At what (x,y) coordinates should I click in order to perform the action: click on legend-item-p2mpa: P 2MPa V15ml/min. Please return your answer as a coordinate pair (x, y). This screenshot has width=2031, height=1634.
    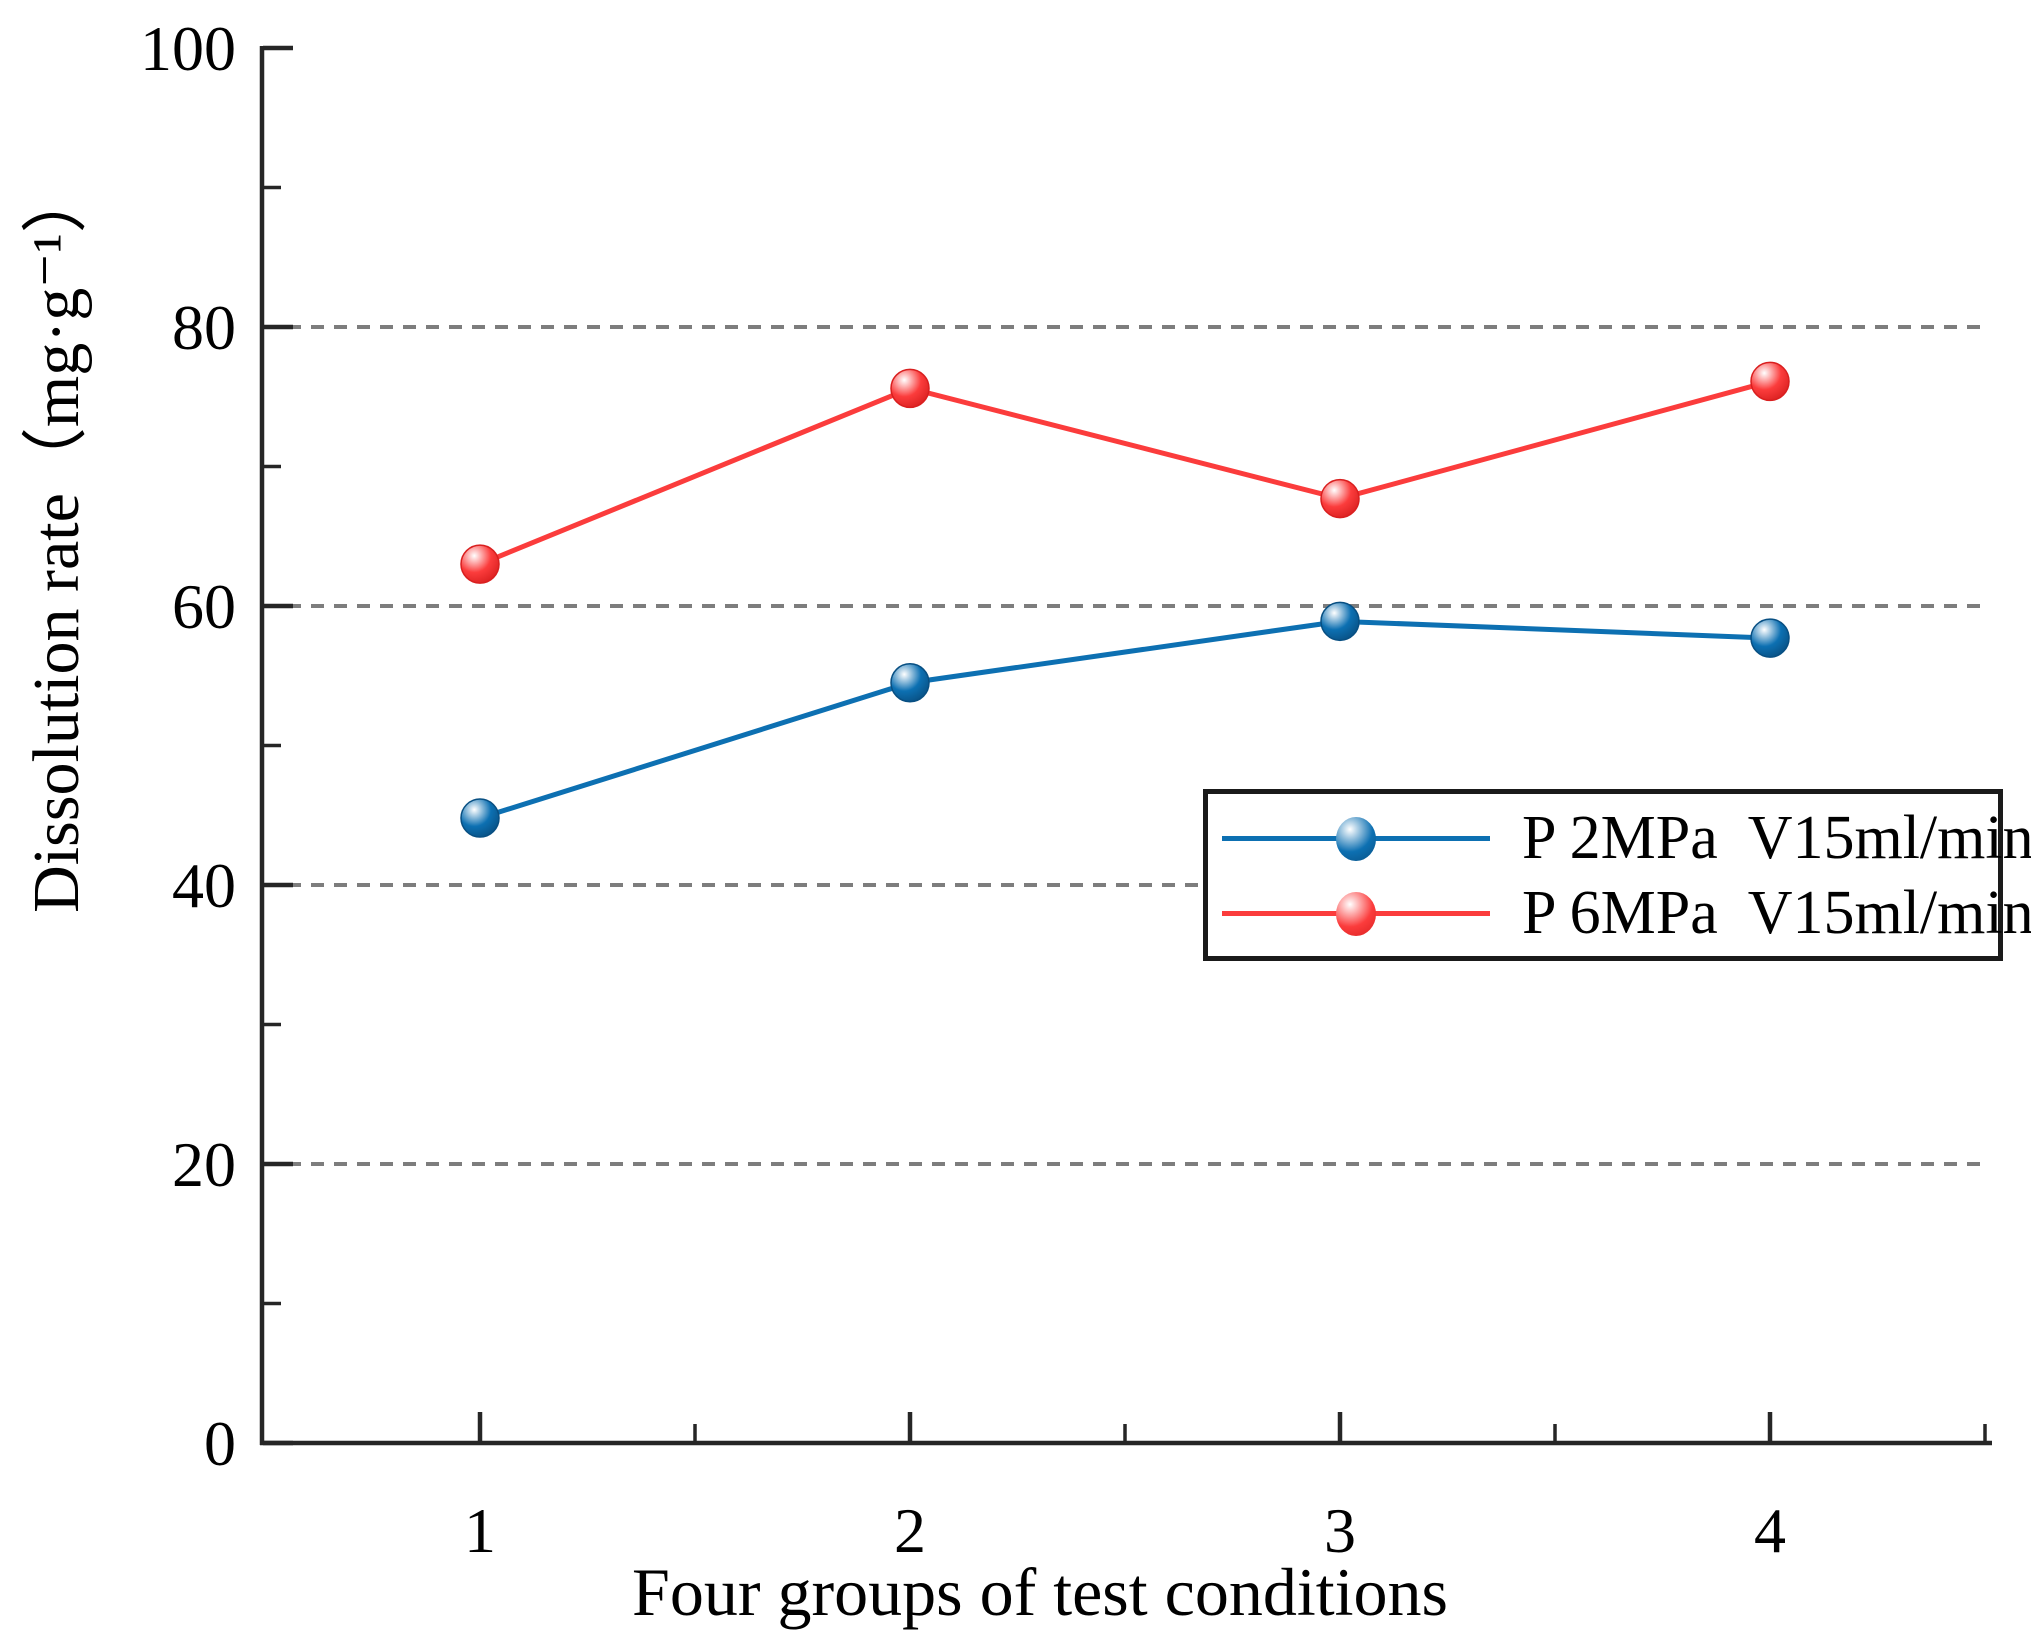
    Looking at the image, I should click on (1619, 837).